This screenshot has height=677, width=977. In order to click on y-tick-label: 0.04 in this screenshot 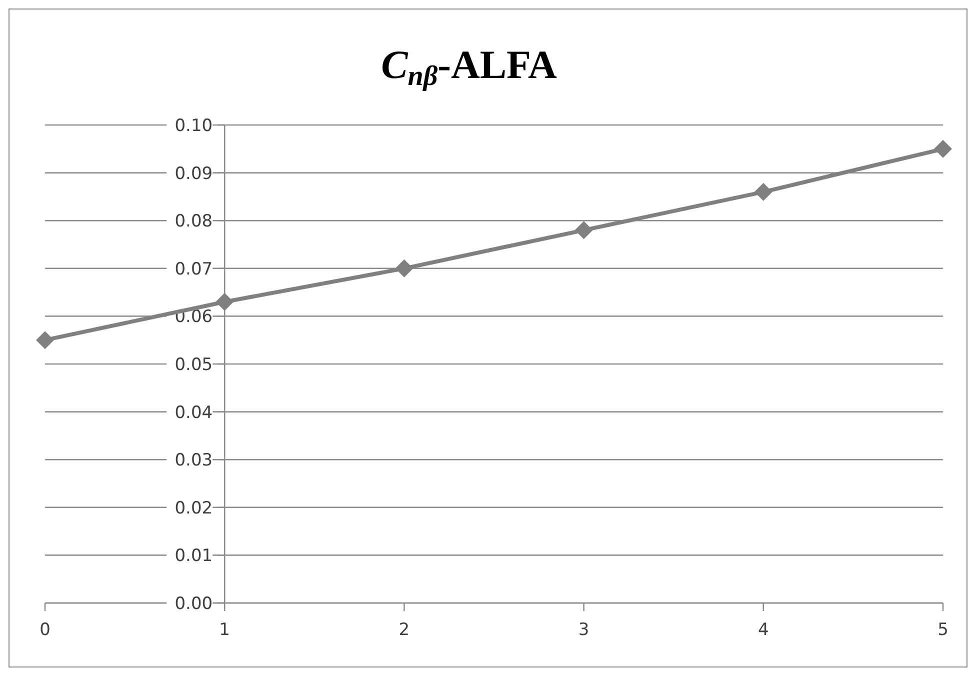, I will do `click(193, 412)`.